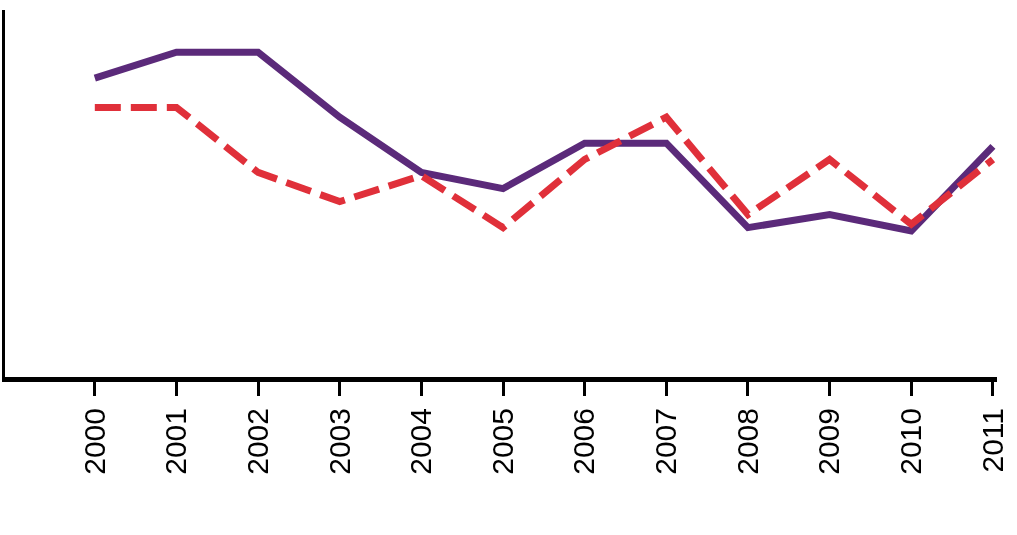 Image resolution: width=1017 pixels, height=535 pixels. Describe the element at coordinates (992, 440) in the screenshot. I see `x-tick-label: 2011` at that location.